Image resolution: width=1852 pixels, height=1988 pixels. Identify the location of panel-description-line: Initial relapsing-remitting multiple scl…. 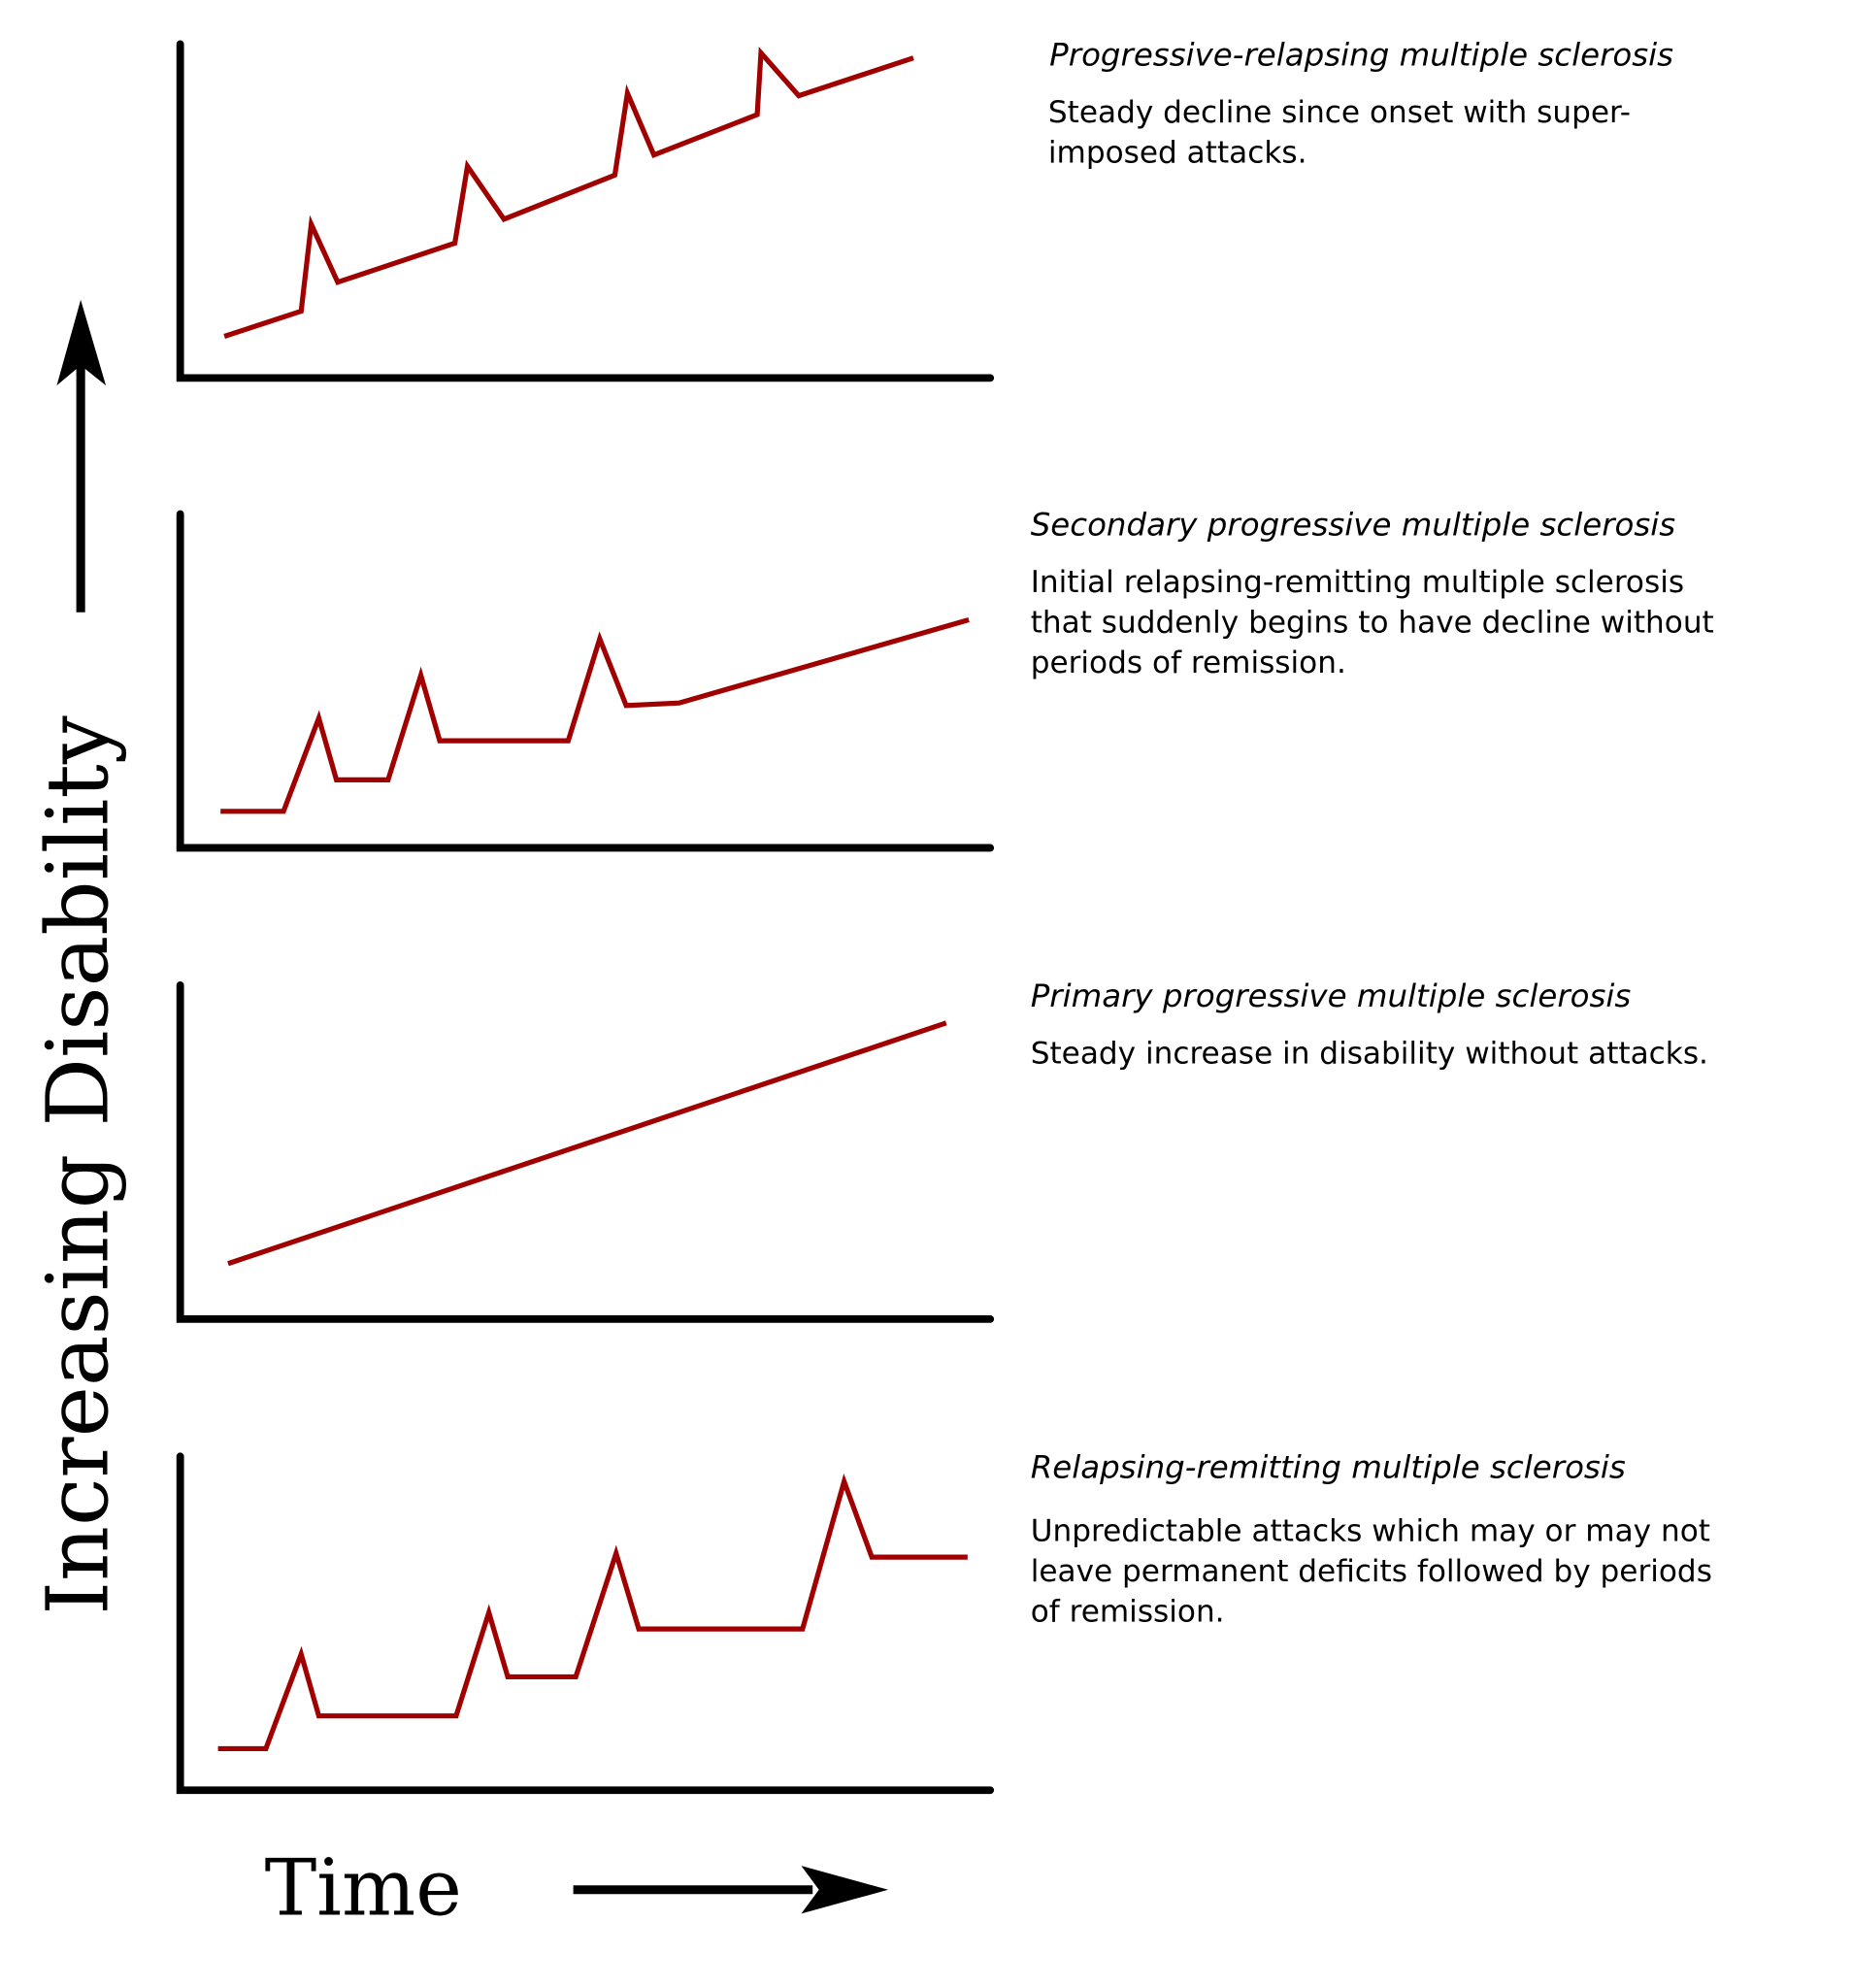
(1357, 583).